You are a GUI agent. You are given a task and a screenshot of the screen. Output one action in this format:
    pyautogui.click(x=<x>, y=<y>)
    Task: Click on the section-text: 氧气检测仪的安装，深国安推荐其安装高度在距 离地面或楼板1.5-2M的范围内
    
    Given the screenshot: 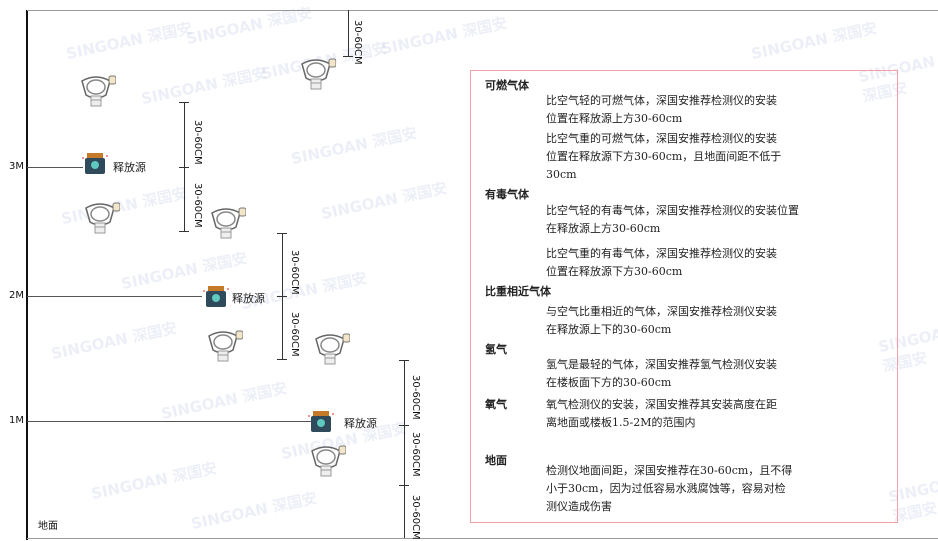 What is the action you would take?
    pyautogui.click(x=661, y=413)
    